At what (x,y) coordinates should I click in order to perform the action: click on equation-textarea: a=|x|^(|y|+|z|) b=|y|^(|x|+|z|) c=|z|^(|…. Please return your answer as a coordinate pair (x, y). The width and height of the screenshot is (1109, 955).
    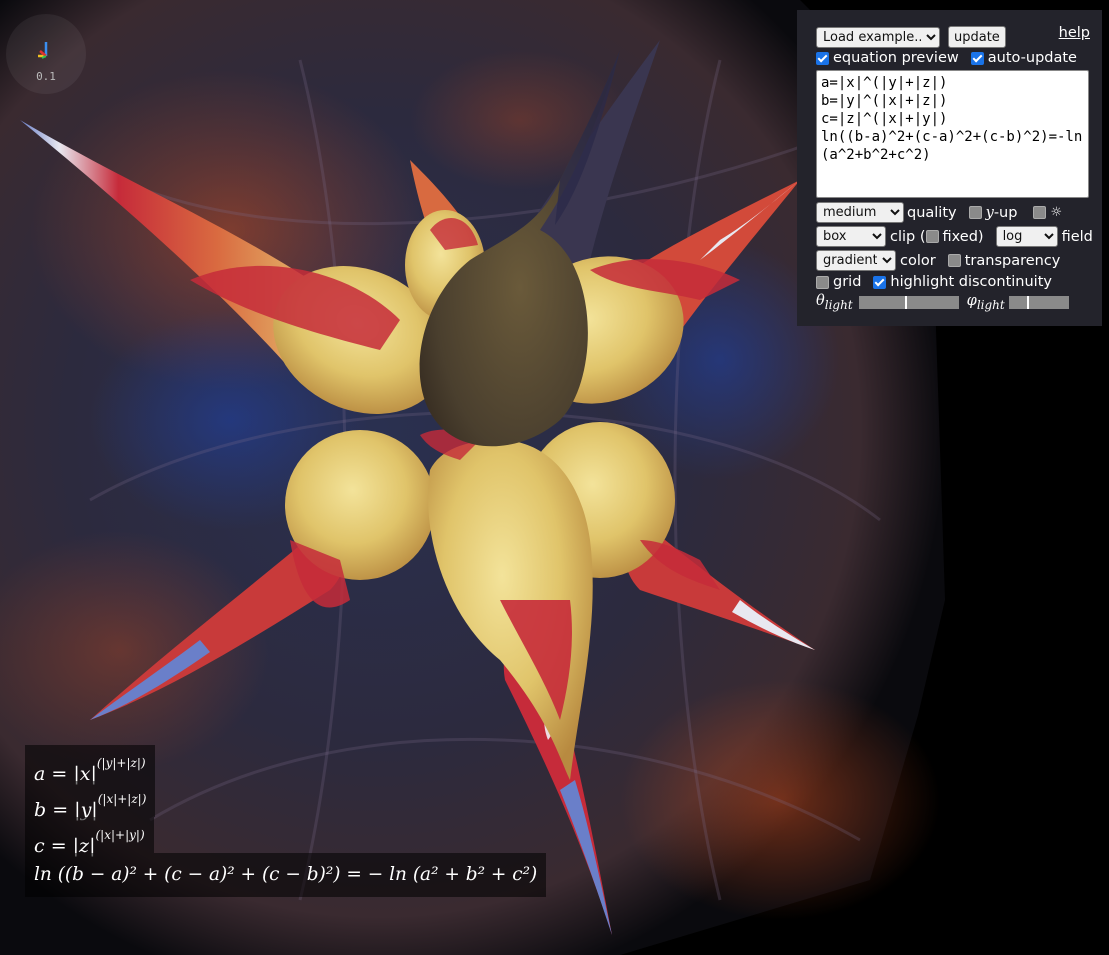
    Looking at the image, I should click on (952, 134).